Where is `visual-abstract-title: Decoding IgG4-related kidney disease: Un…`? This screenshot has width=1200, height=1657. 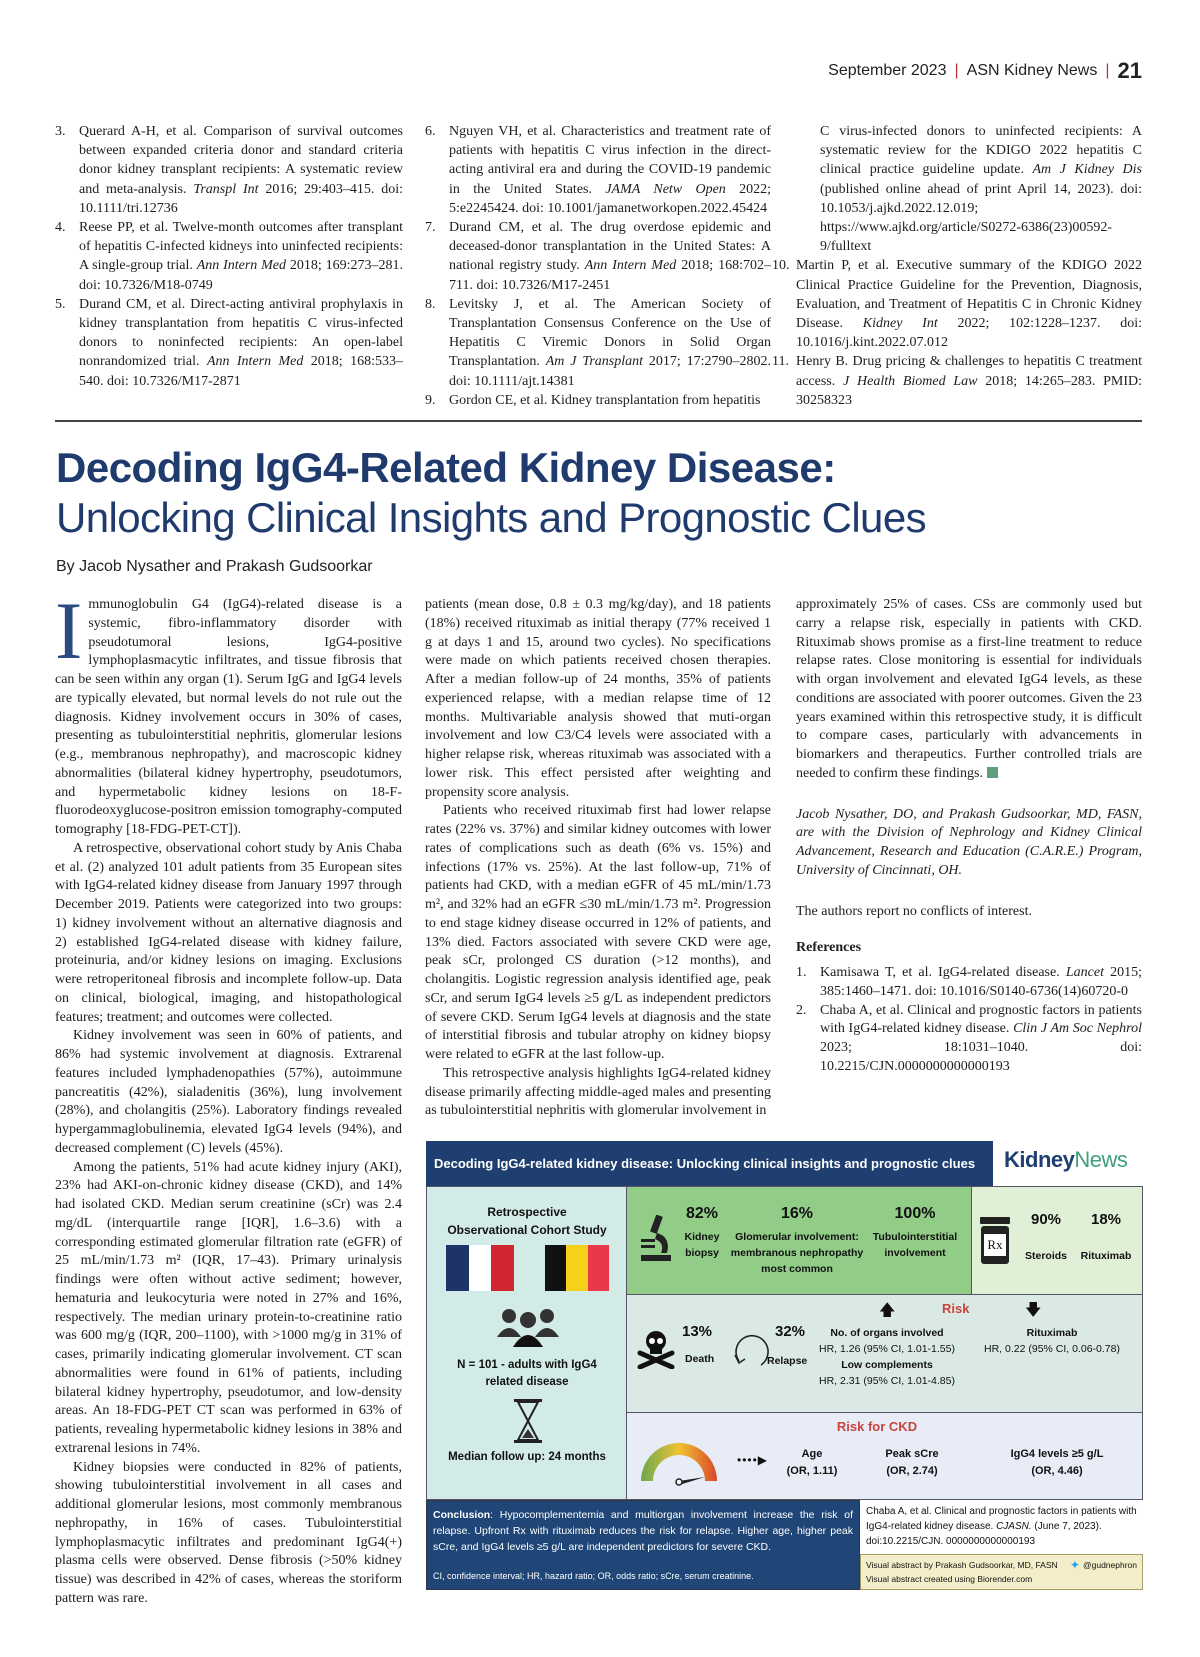
visual-abstract-title: Decoding IgG4-related kidney disease: Un… is located at coordinates (709, 1163).